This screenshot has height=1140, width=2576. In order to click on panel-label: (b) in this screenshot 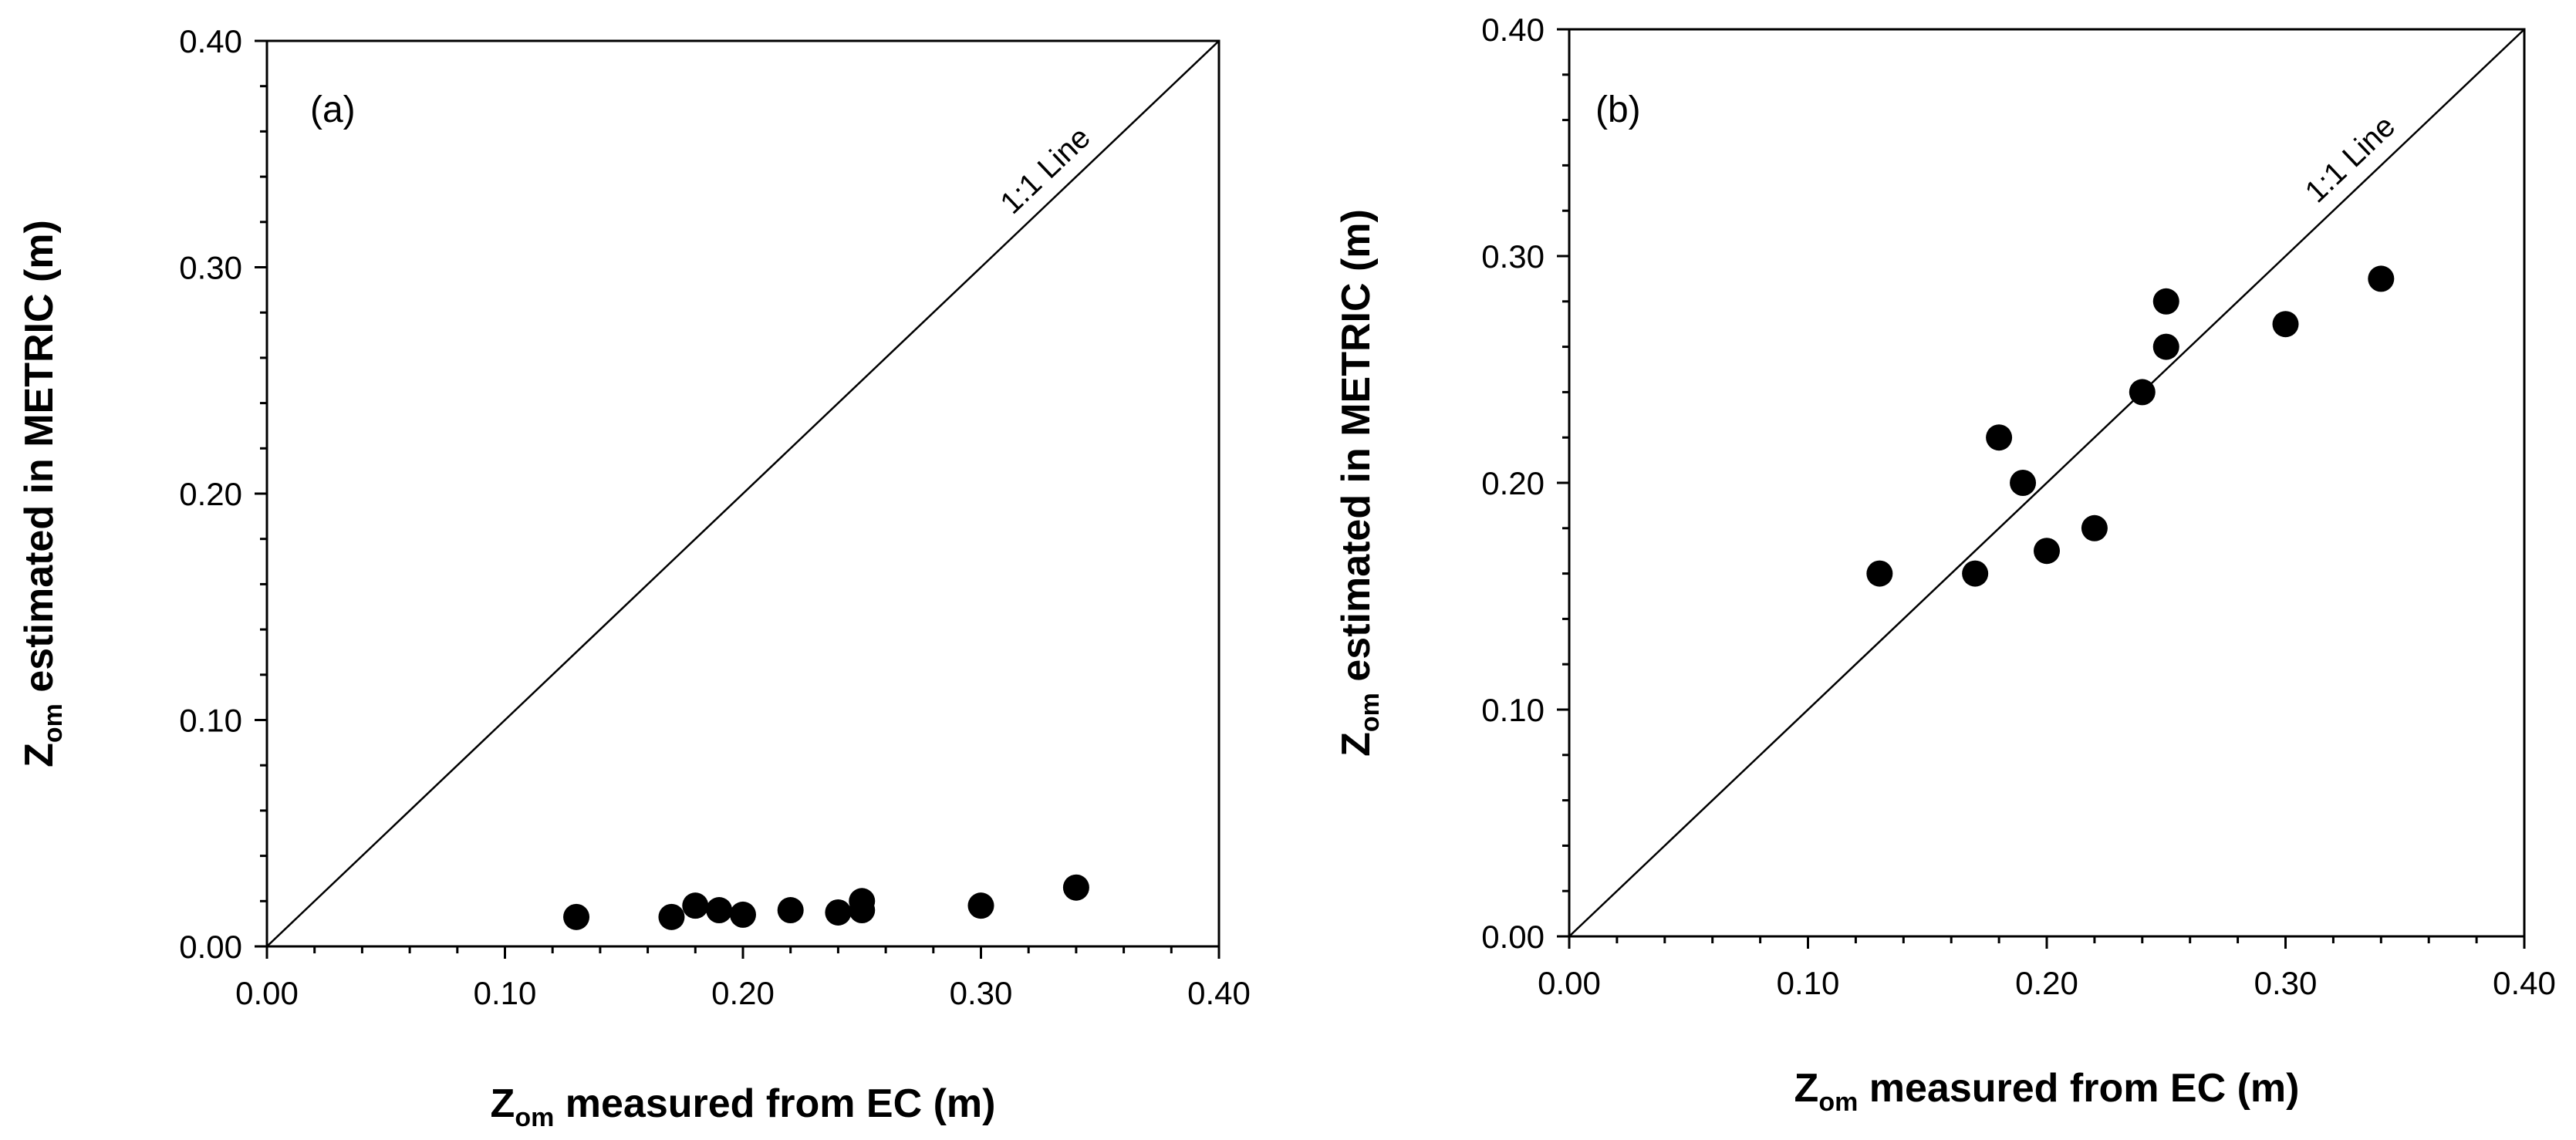, I will do `click(1618, 110)`.